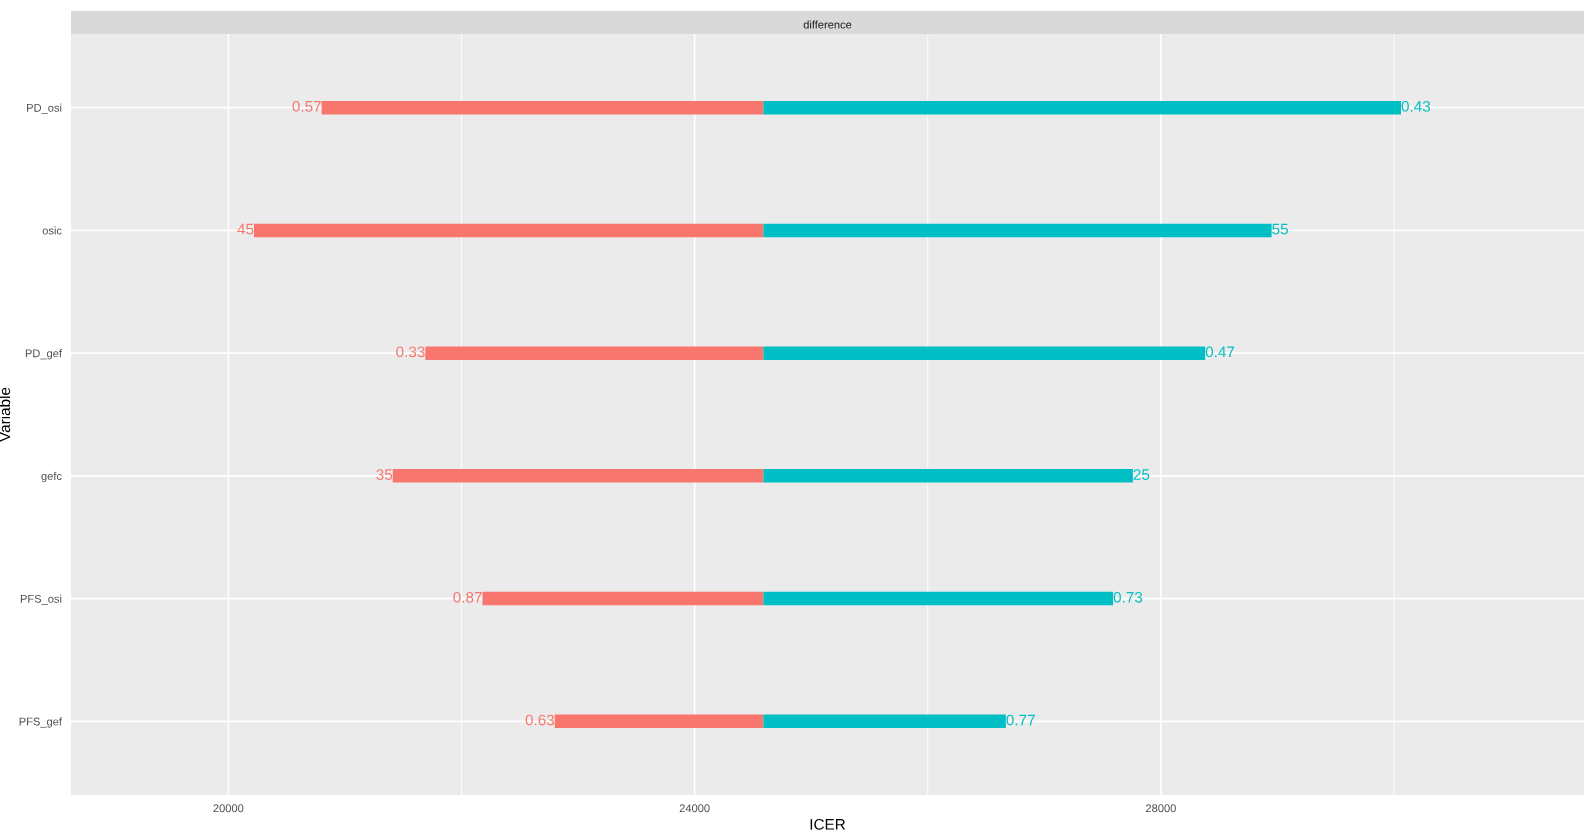 The width and height of the screenshot is (1592, 835). I want to click on x-tick-label: 28000, so click(1160, 808).